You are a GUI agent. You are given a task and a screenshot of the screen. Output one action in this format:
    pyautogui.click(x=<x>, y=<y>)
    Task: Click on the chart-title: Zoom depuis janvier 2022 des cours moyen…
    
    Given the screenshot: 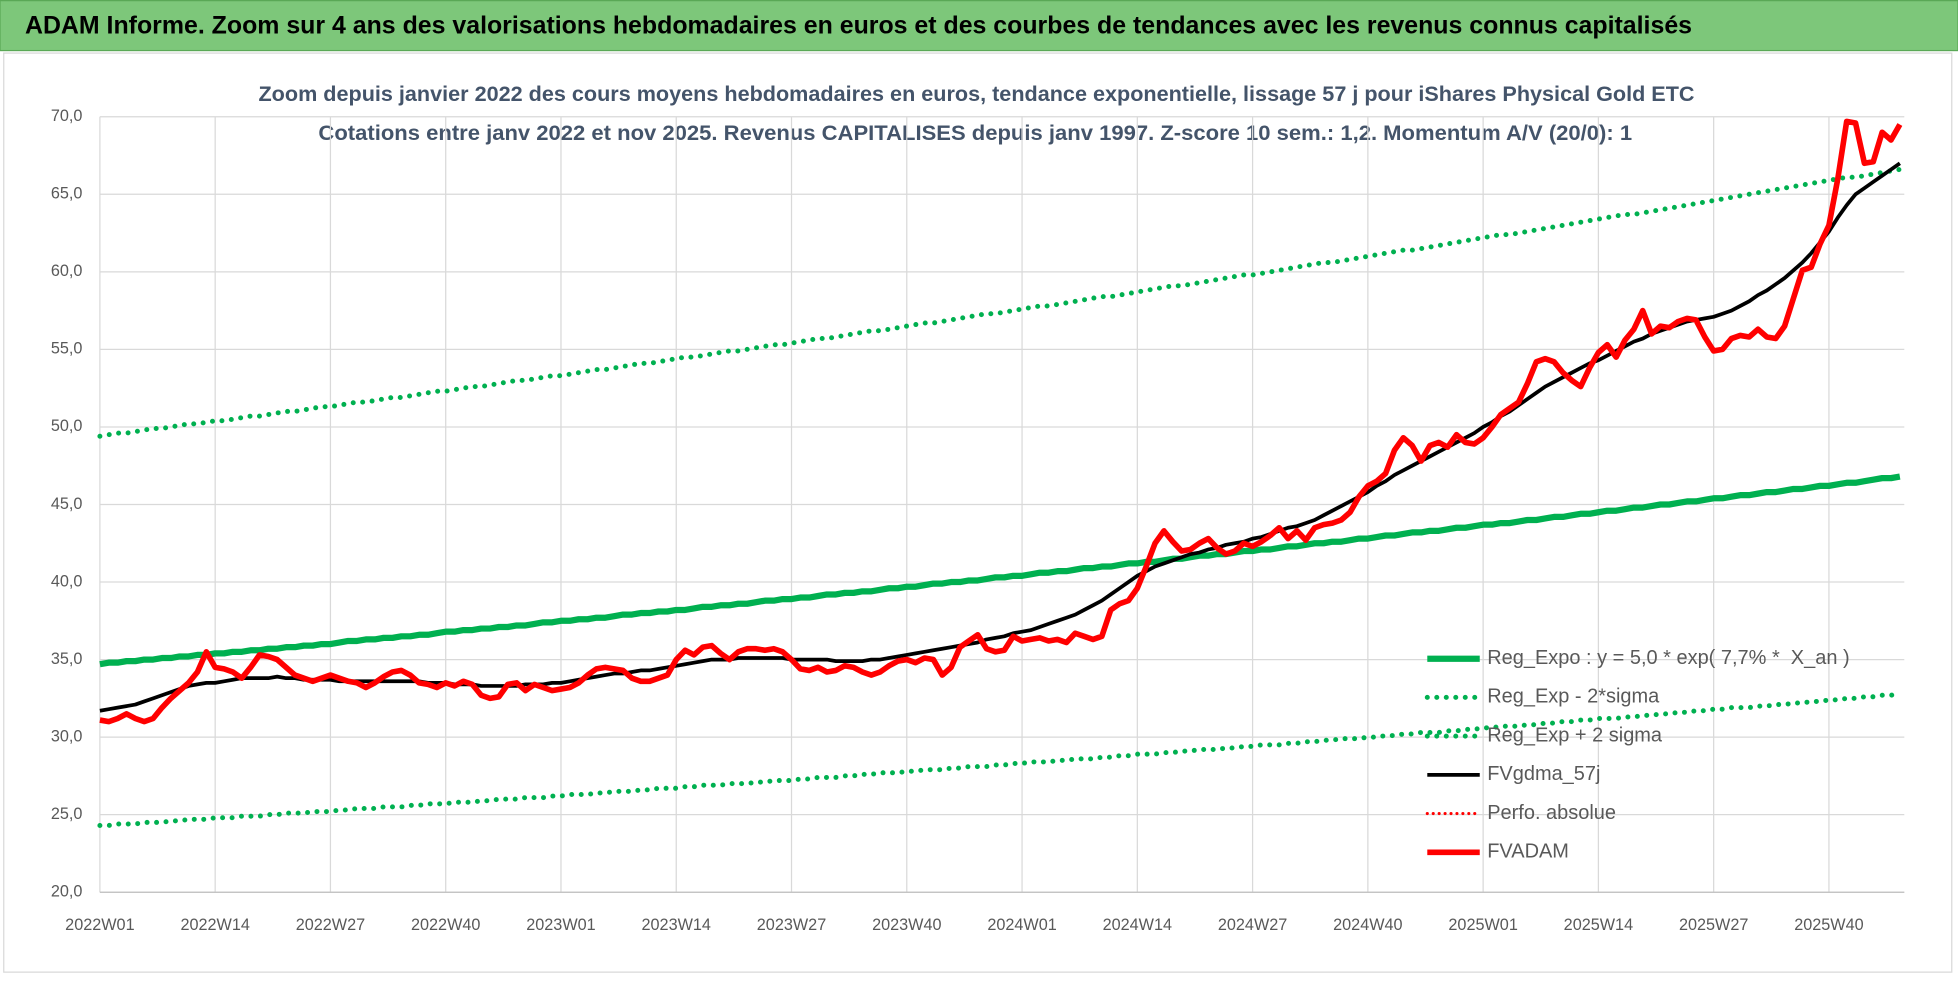 What is the action you would take?
    pyautogui.click(x=976, y=94)
    